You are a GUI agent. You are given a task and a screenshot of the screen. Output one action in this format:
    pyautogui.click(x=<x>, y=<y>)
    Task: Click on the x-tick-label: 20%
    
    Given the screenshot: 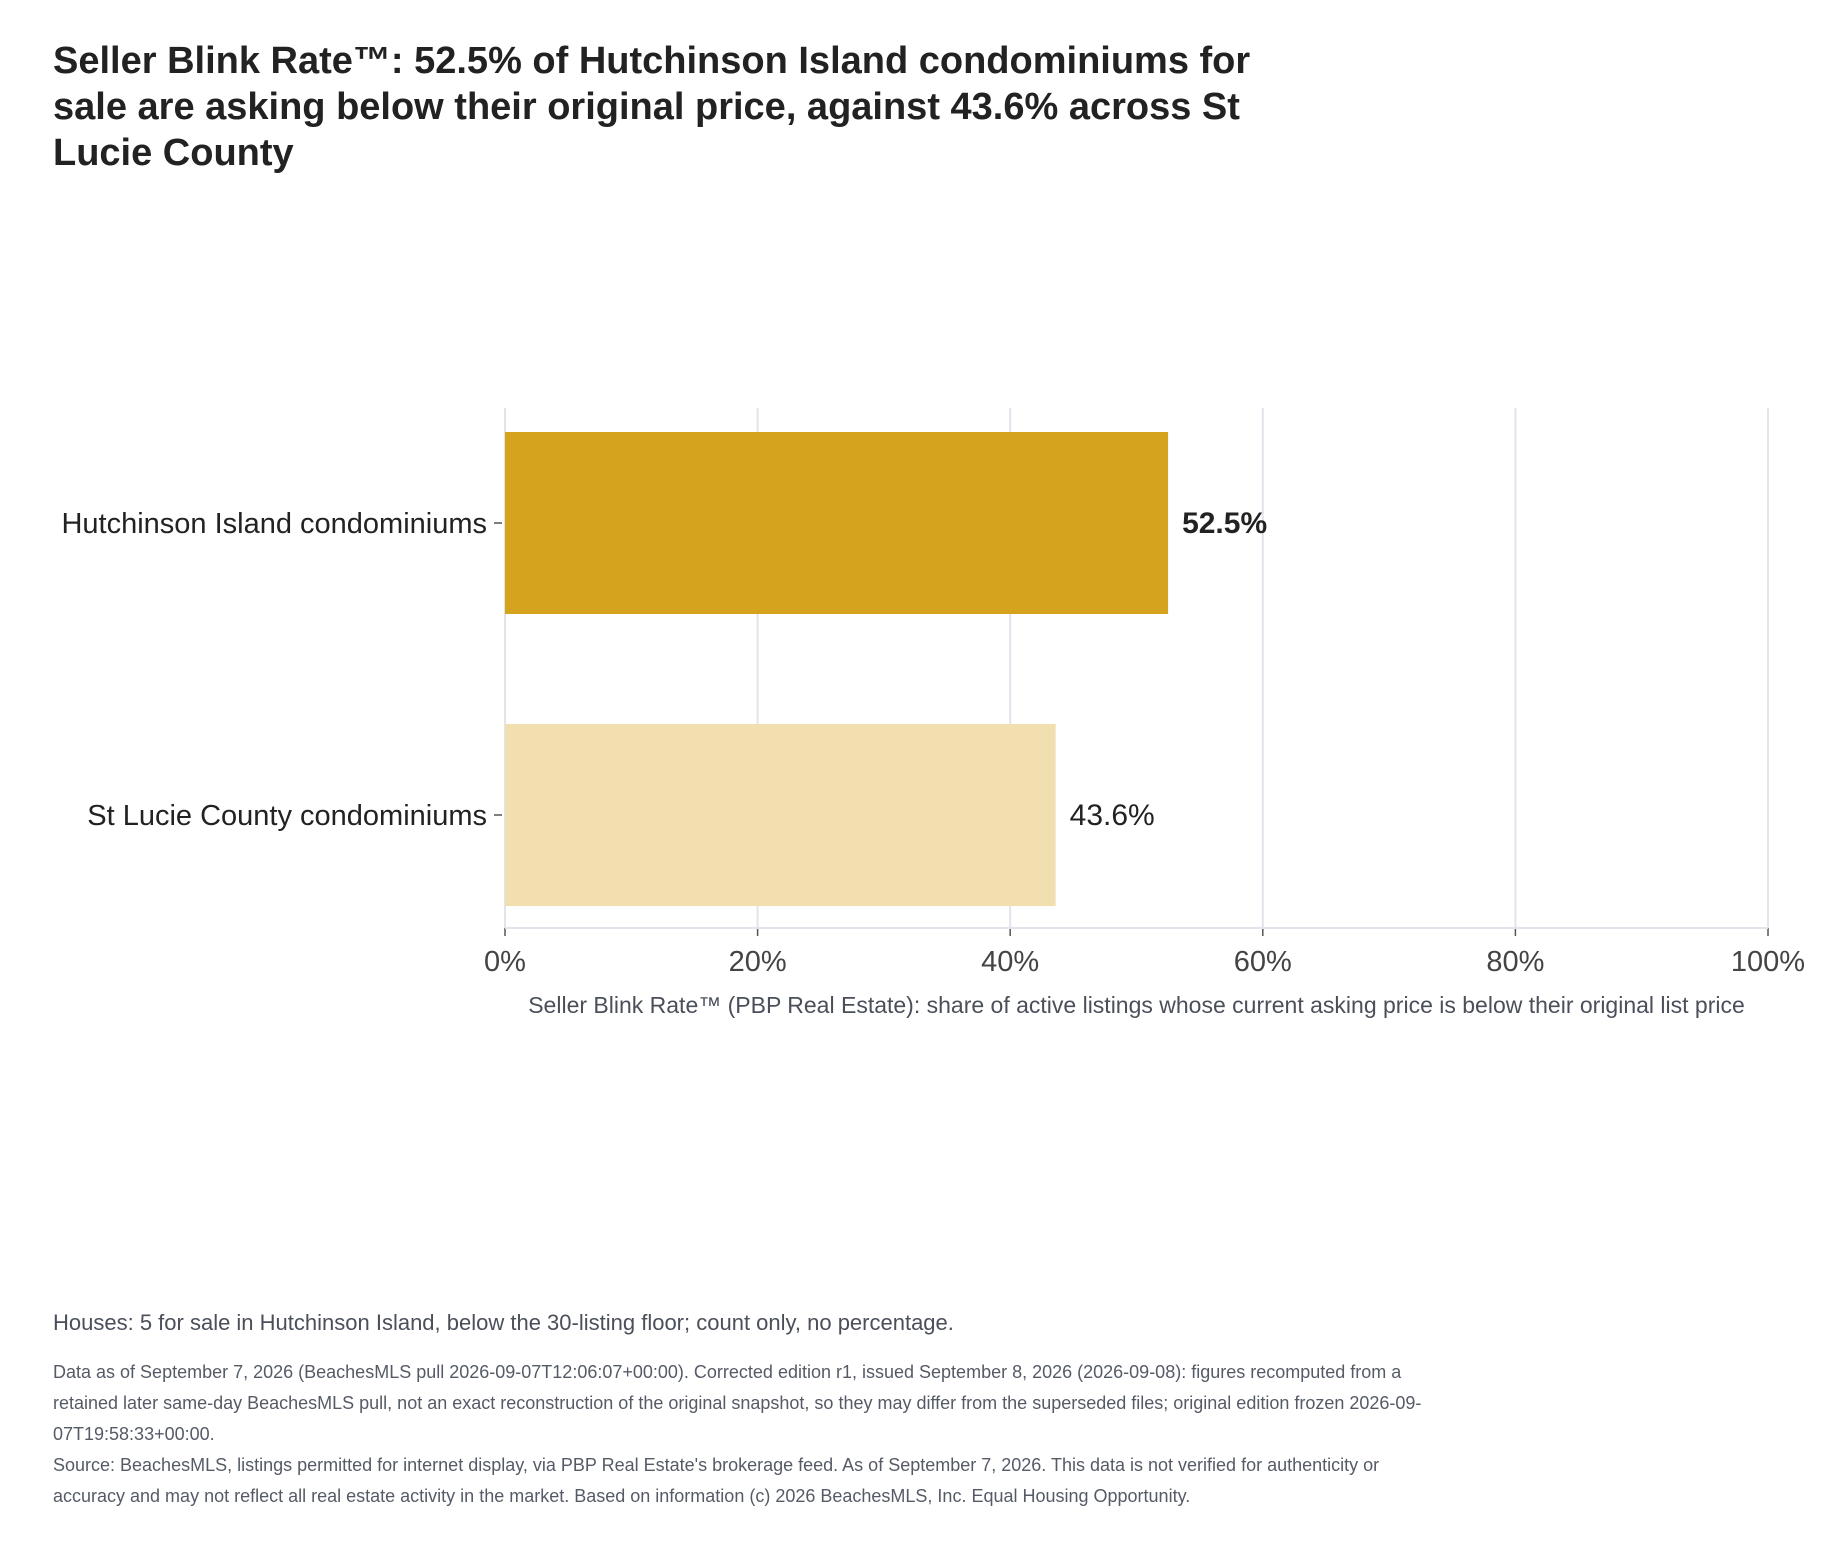 What is the action you would take?
    pyautogui.click(x=758, y=962)
    